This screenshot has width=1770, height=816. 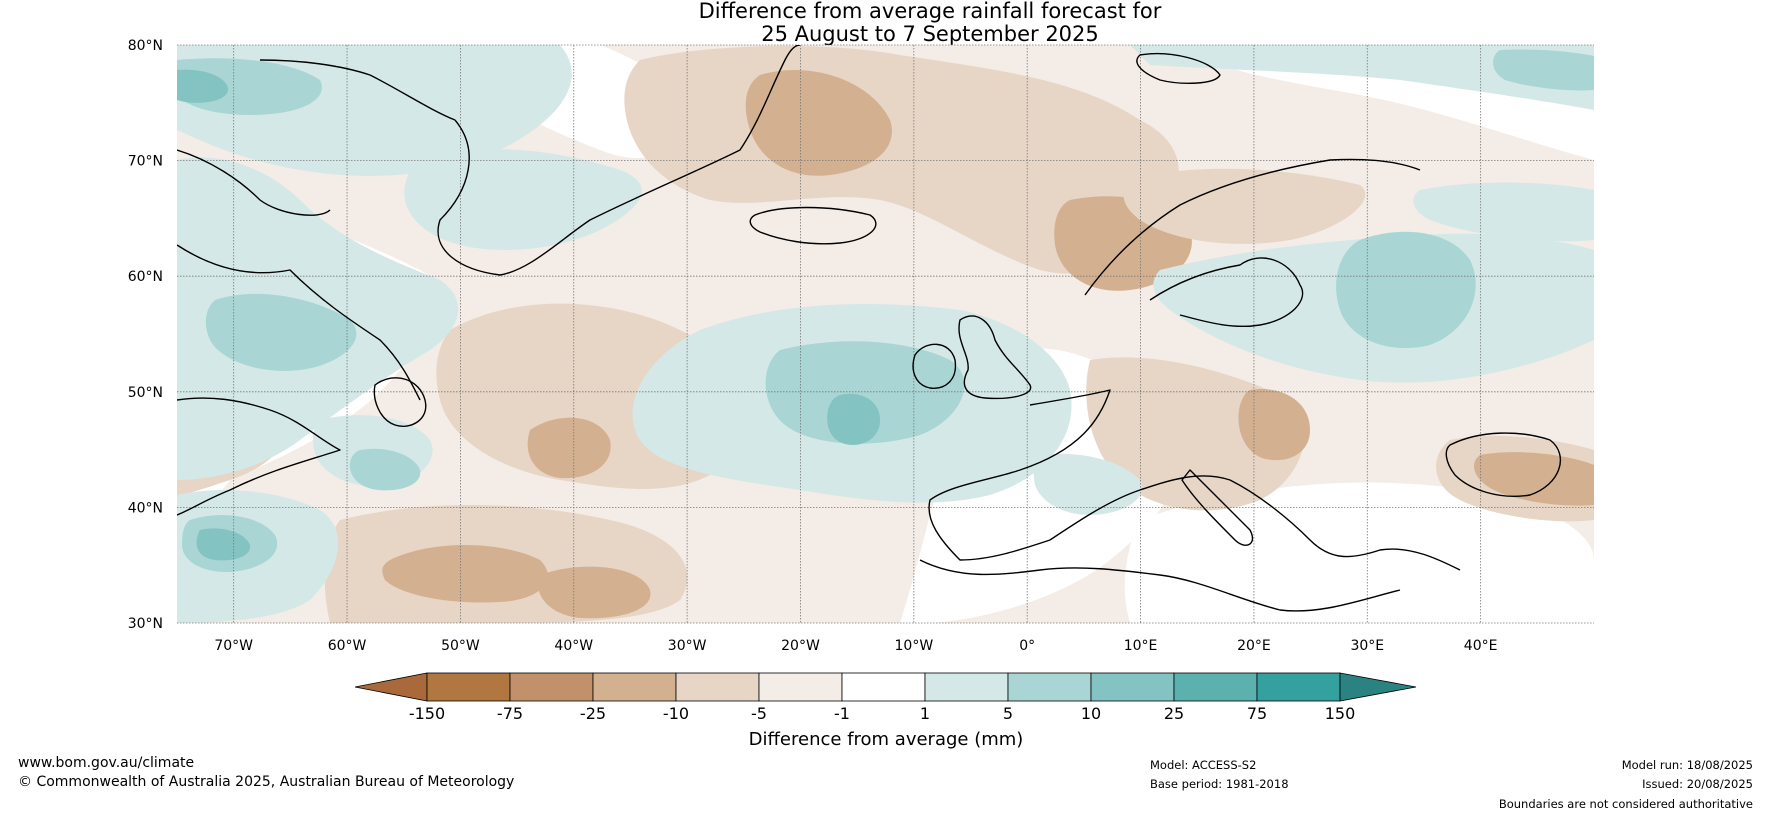 What do you see at coordinates (619, 160) in the screenshot?
I see `greenland-coast` at bounding box center [619, 160].